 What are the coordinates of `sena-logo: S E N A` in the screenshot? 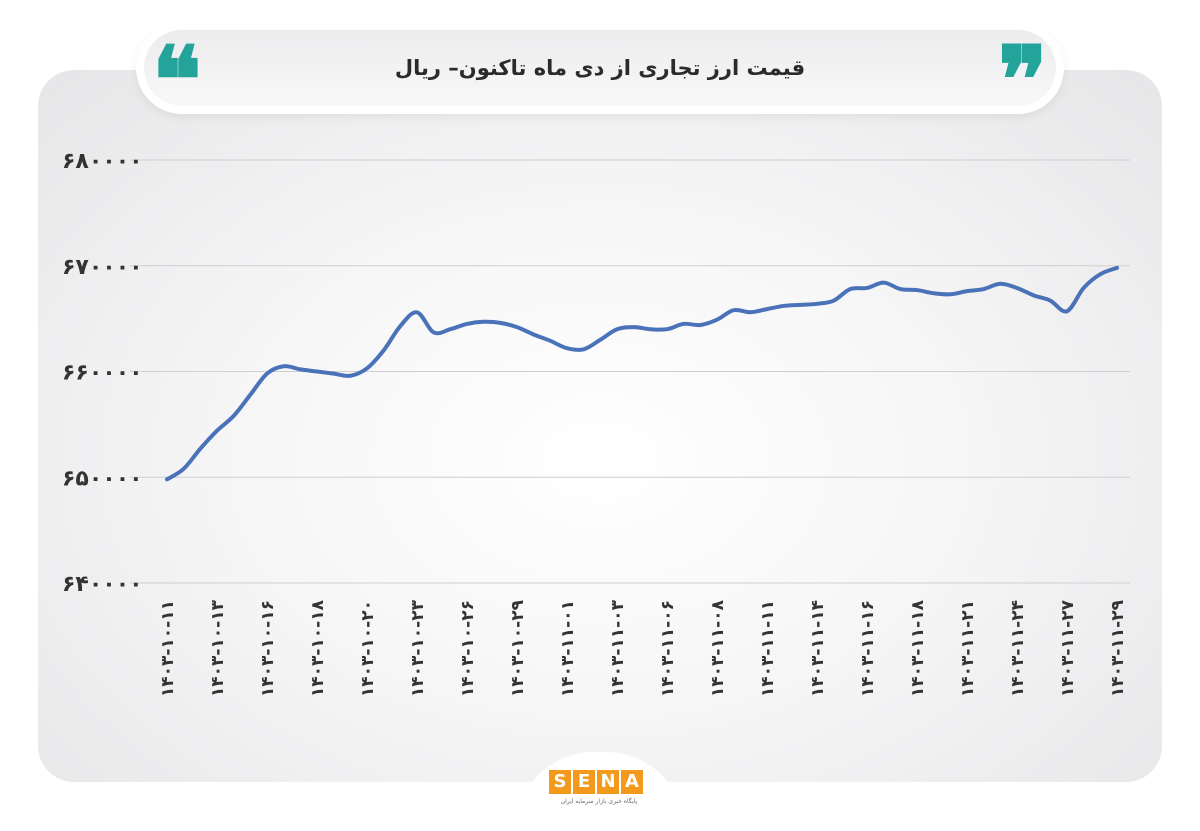 It's located at (596, 782).